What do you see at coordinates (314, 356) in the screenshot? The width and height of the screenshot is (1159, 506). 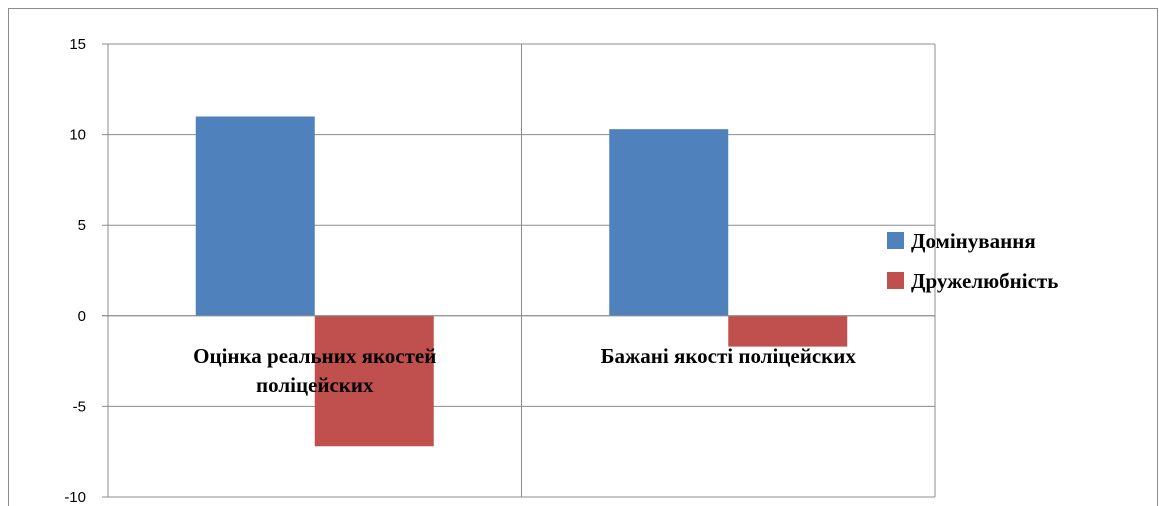 I see `category-label: Оцінка реальних якостей` at bounding box center [314, 356].